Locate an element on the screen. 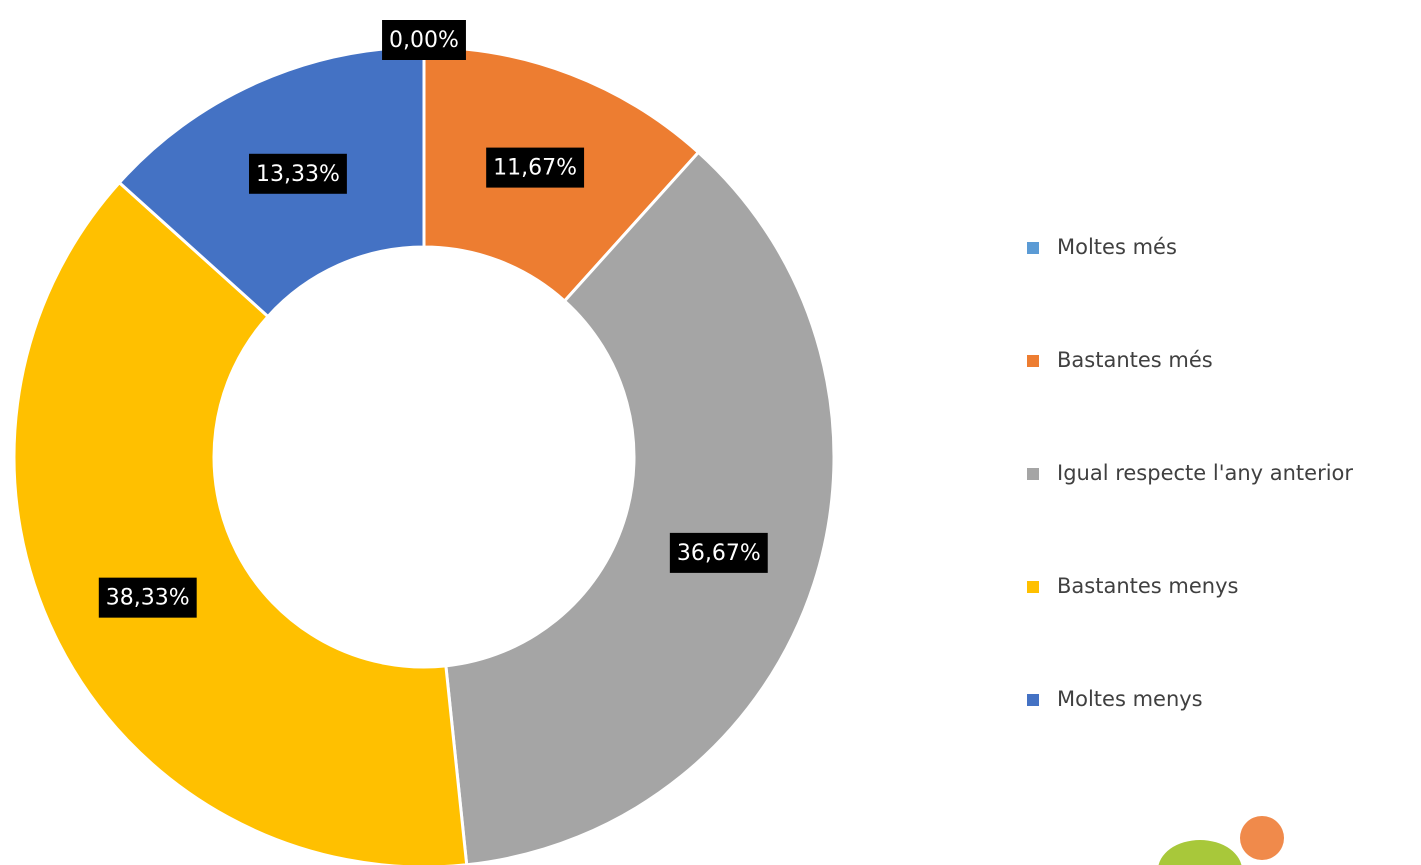 This screenshot has width=1421, height=865. data-label: 38,33% is located at coordinates (147, 597).